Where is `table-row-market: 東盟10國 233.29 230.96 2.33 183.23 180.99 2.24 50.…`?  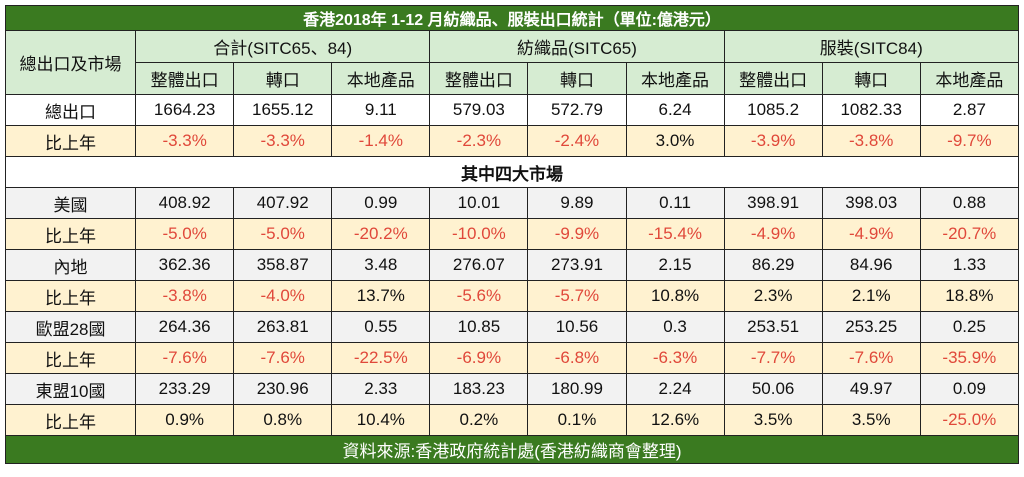
table-row-market: 東盟10國 233.29 230.96 2.33 183.23 180.99 2.24 50.… is located at coordinates (512, 389).